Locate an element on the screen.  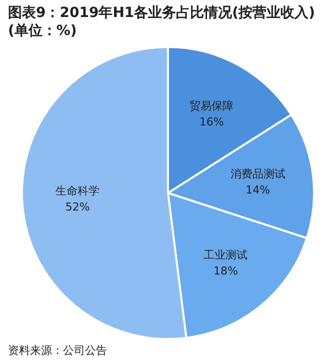
chart-title: 图表9：2019年H1各业务占比情况(按营业收入)(单位：%) is located at coordinates (162, 22).